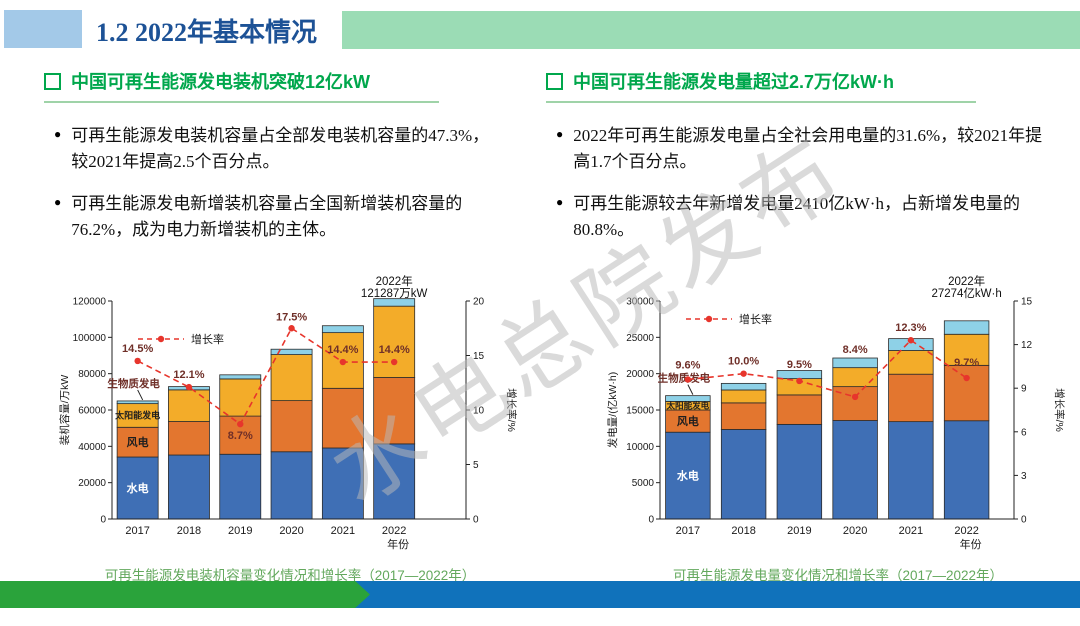 This screenshot has height=626, width=1080. I want to click on svg-text: 9.5%, so click(799, 365).